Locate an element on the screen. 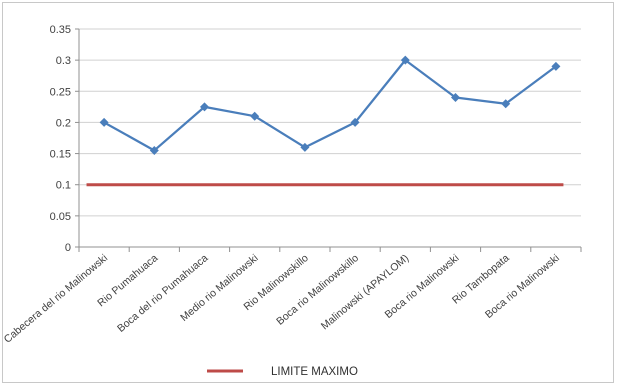 This screenshot has width=618, height=387. x-category-label: Boca rio Malinowskillo is located at coordinates (317, 290).